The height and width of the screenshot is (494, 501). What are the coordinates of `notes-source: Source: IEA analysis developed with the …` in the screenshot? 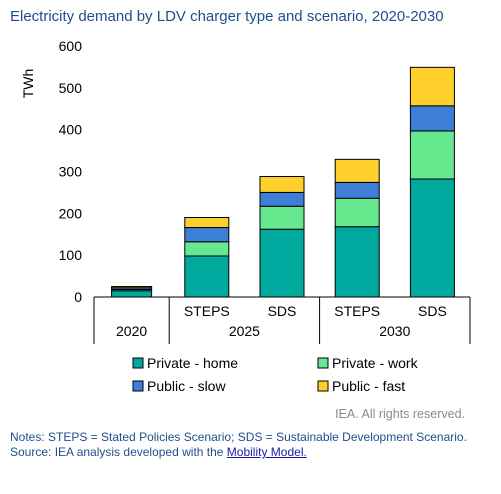 It's located at (245, 452).